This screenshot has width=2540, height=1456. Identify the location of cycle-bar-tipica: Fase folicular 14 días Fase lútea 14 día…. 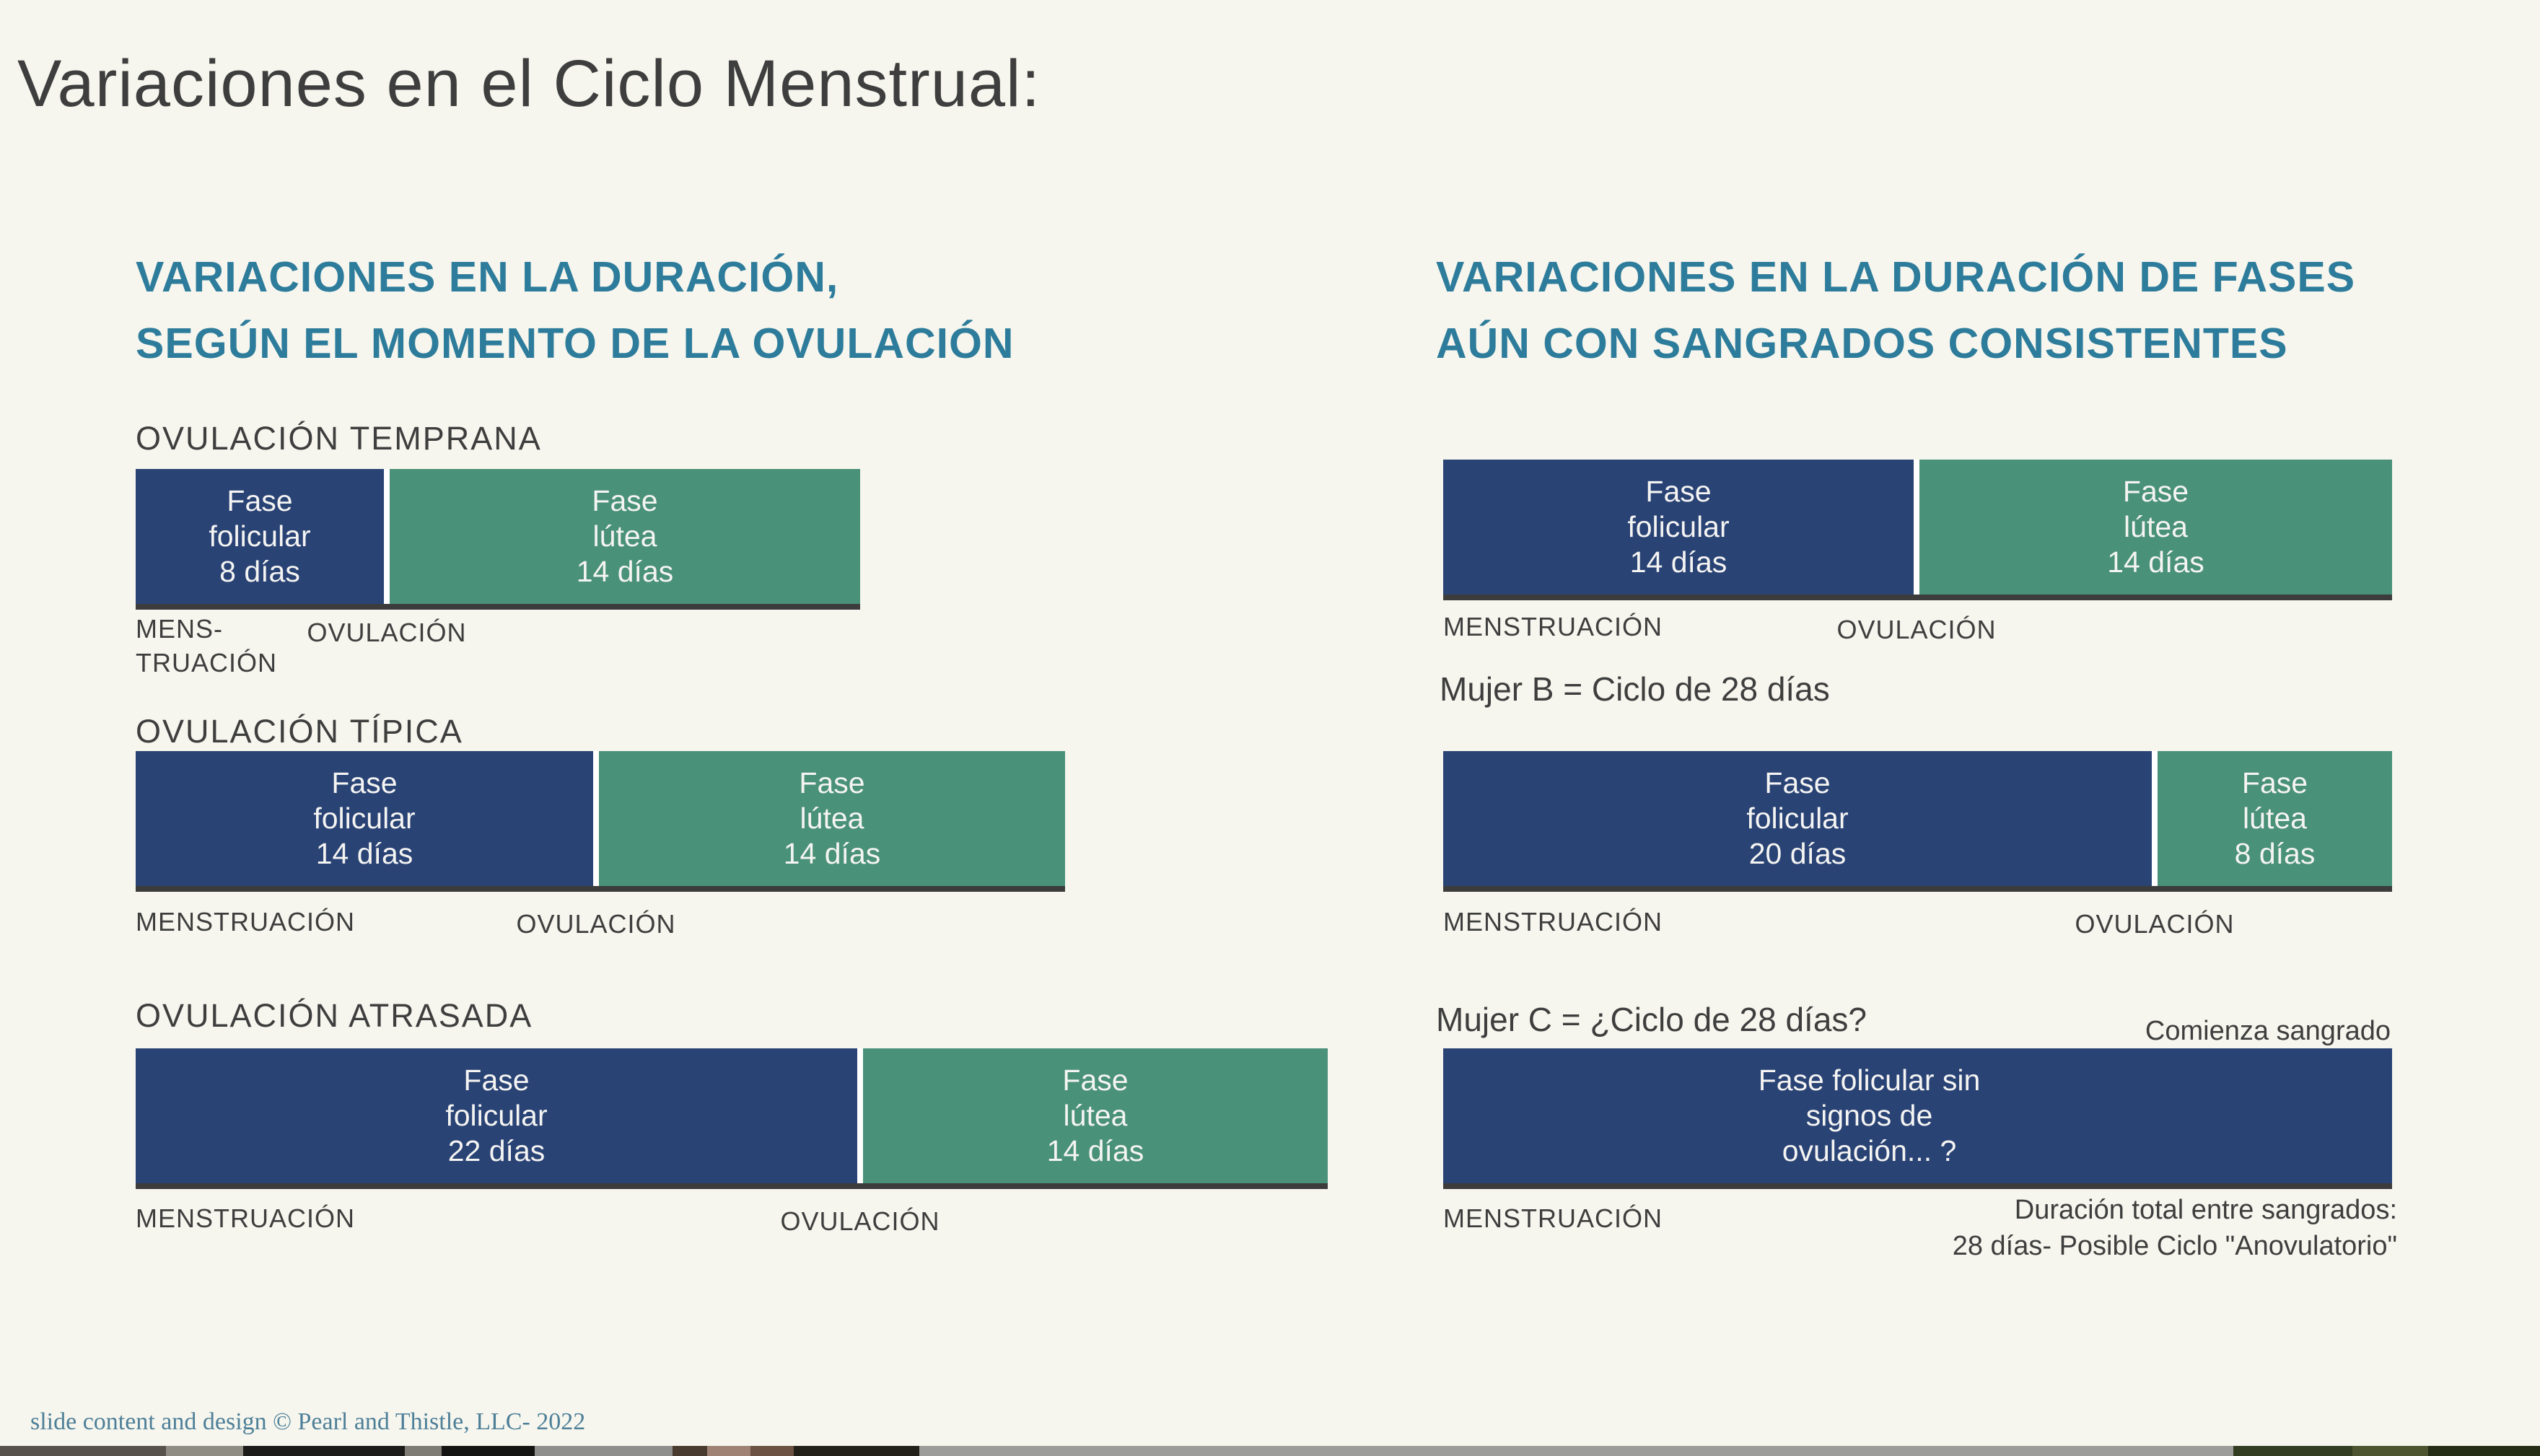
(600, 822).